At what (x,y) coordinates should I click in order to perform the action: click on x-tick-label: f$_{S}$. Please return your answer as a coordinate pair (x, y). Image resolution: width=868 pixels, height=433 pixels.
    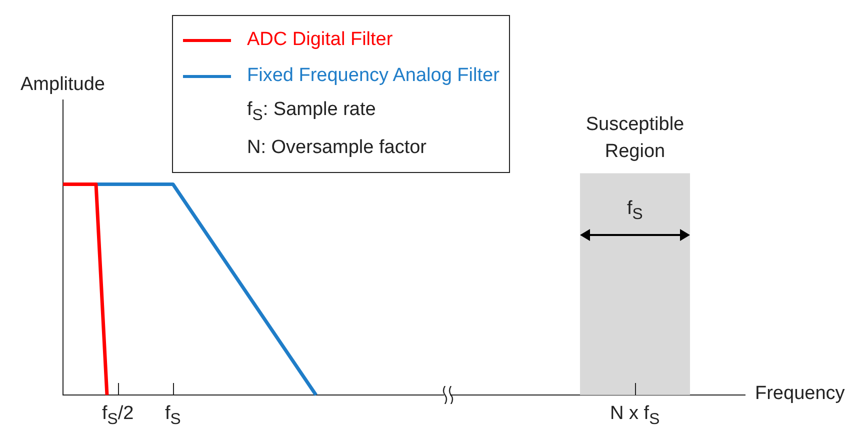
    Looking at the image, I should click on (173, 416).